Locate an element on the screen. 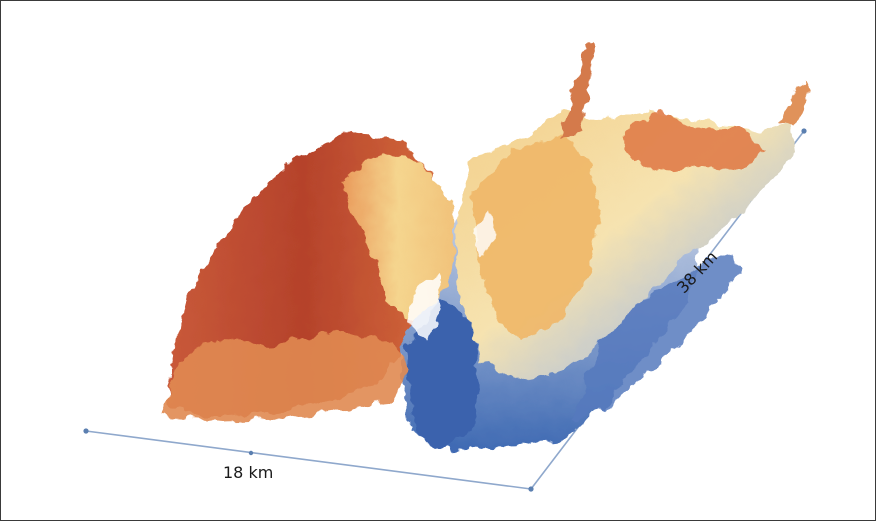 Image resolution: width=876 pixels, height=521 pixels. midpoint-marker is located at coordinates (251, 453).